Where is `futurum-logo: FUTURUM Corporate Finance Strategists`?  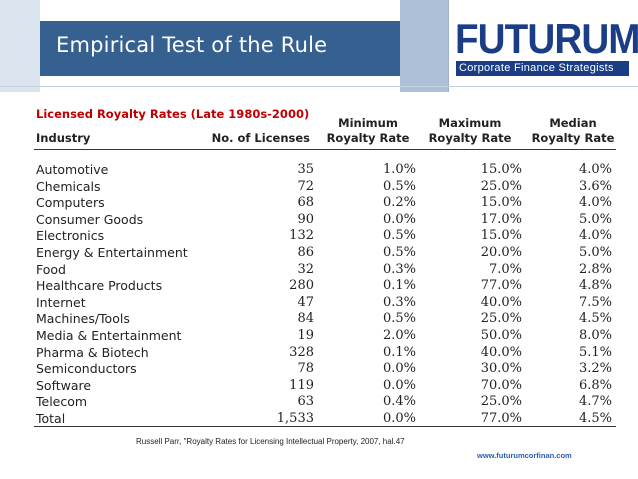 futurum-logo: FUTURUM Corporate Finance Strategists is located at coordinates (546, 48).